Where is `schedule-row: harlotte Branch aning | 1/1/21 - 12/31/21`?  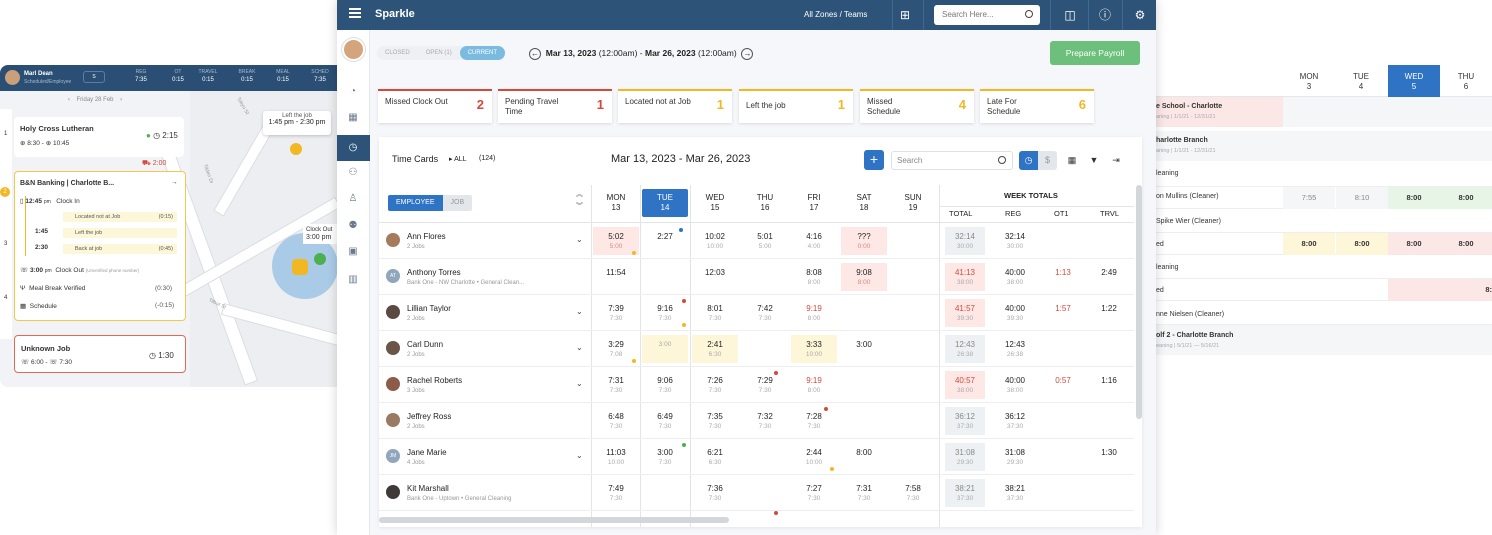
schedule-row: harlotte Branch aning | 1/1/21 - 12/31/21 is located at coordinates (1324, 146).